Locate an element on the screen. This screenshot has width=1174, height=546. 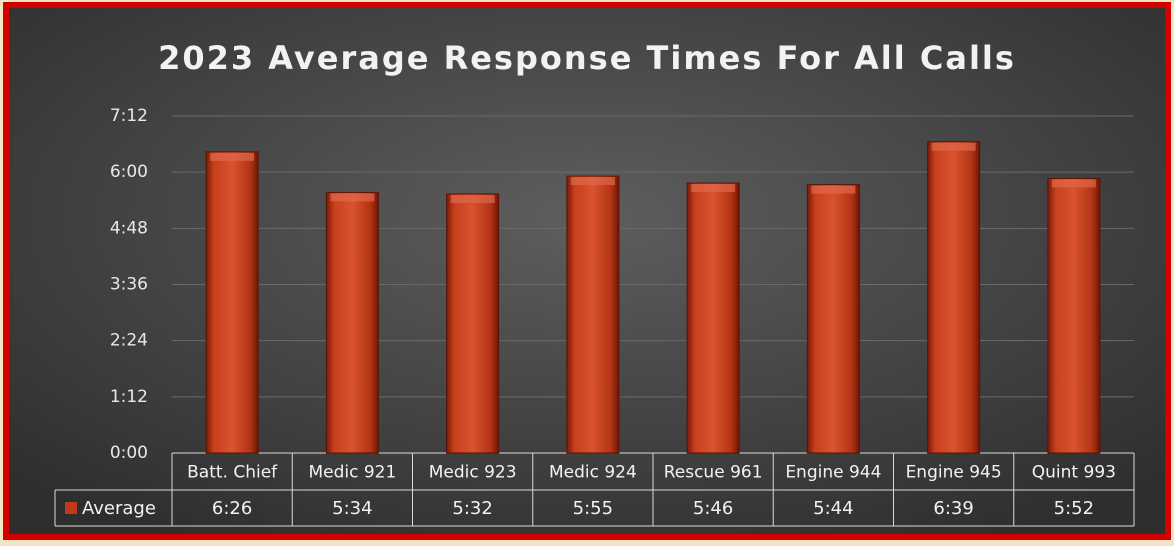
data-table-value: 5:46 is located at coordinates (713, 508).